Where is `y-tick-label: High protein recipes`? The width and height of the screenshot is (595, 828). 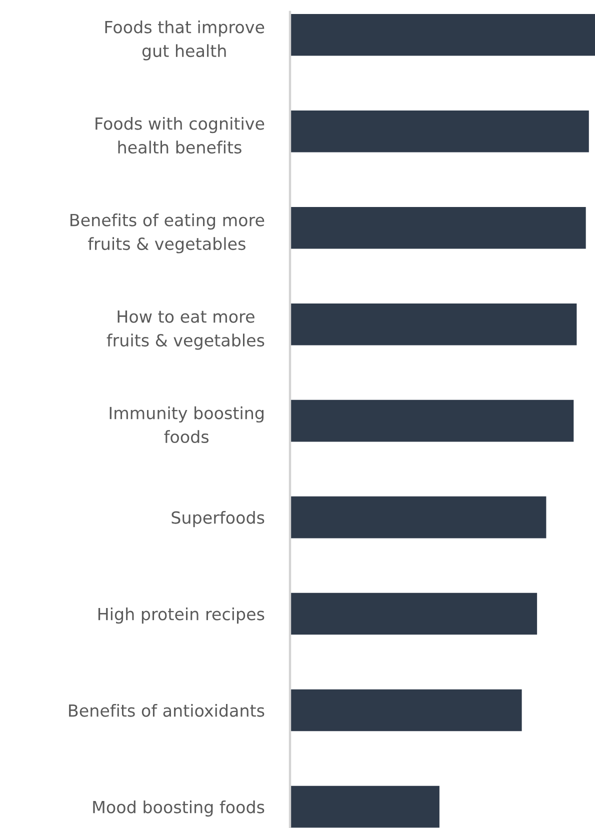 y-tick-label: High protein recipes is located at coordinates (181, 615).